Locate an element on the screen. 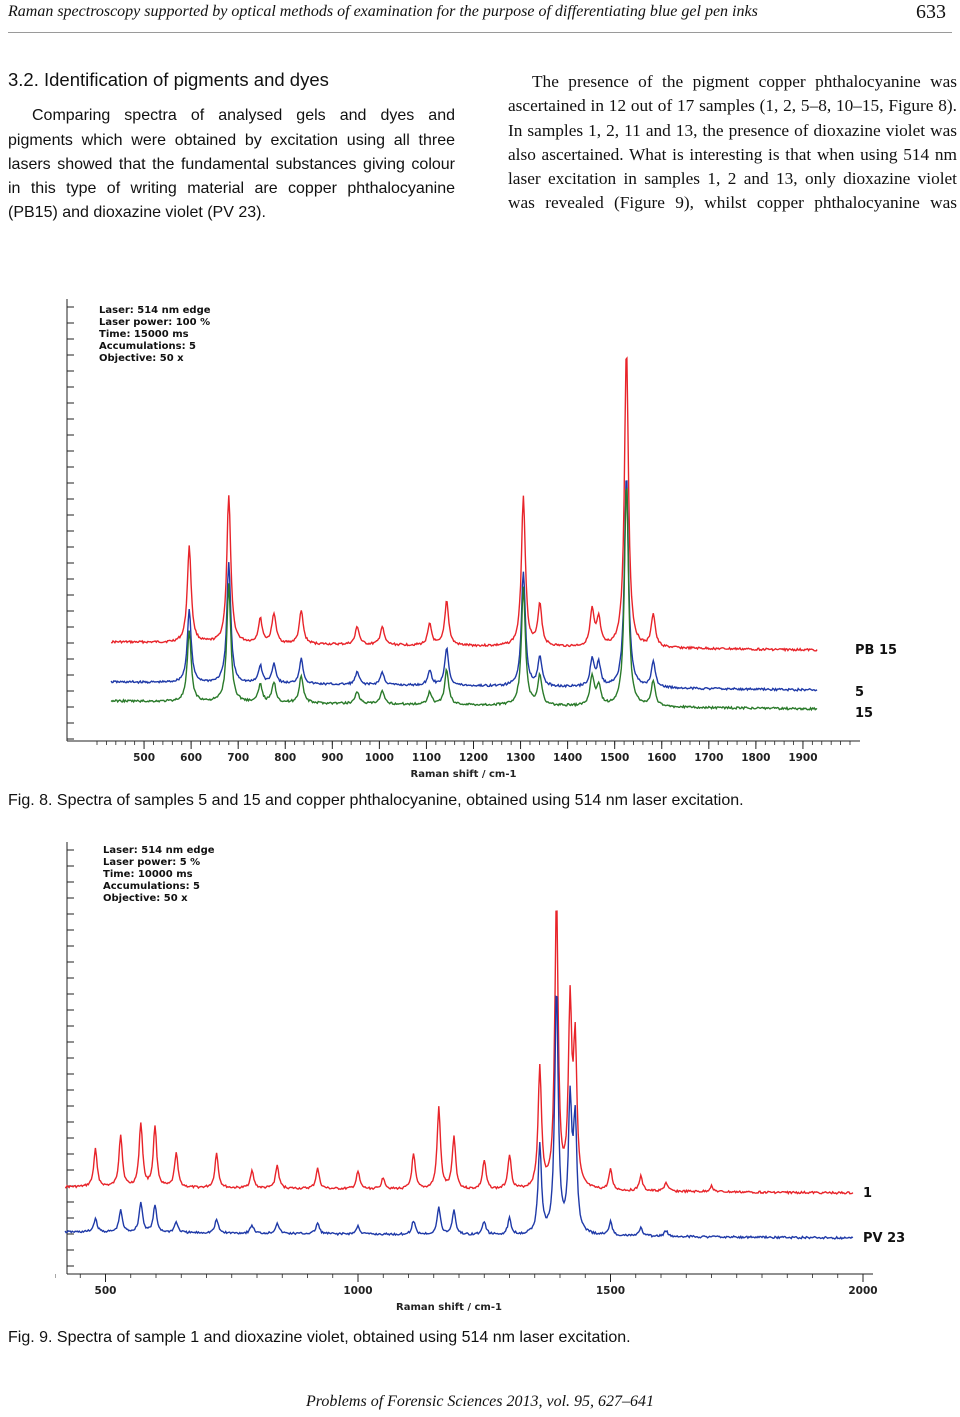 This screenshot has width=960, height=1417. series-label: 1 is located at coordinates (867, 1193).